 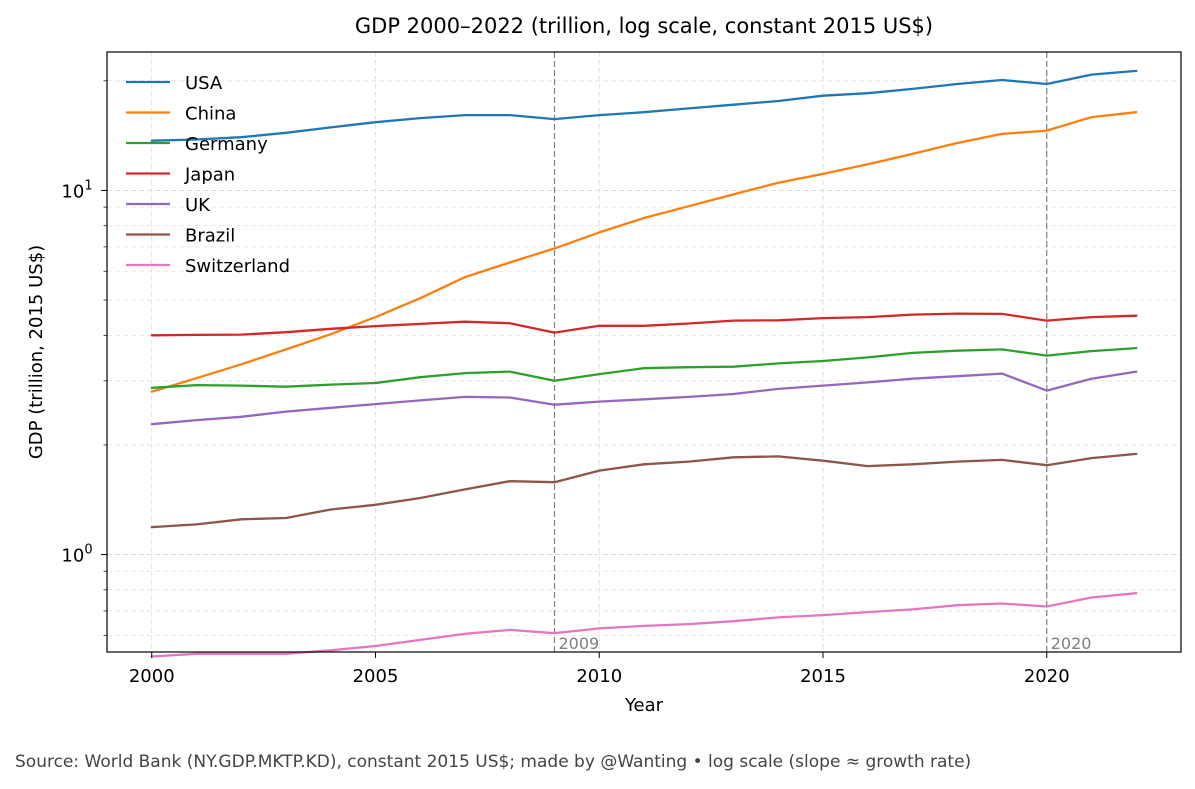 What do you see at coordinates (76, 555) in the screenshot?
I see `y-tick-label: 10⁰` at bounding box center [76, 555].